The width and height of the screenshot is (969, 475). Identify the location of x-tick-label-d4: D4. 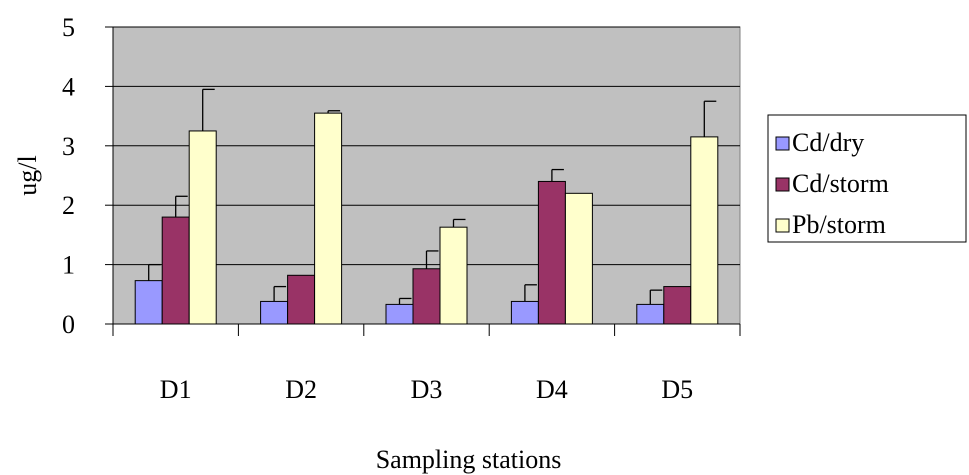
(552, 389).